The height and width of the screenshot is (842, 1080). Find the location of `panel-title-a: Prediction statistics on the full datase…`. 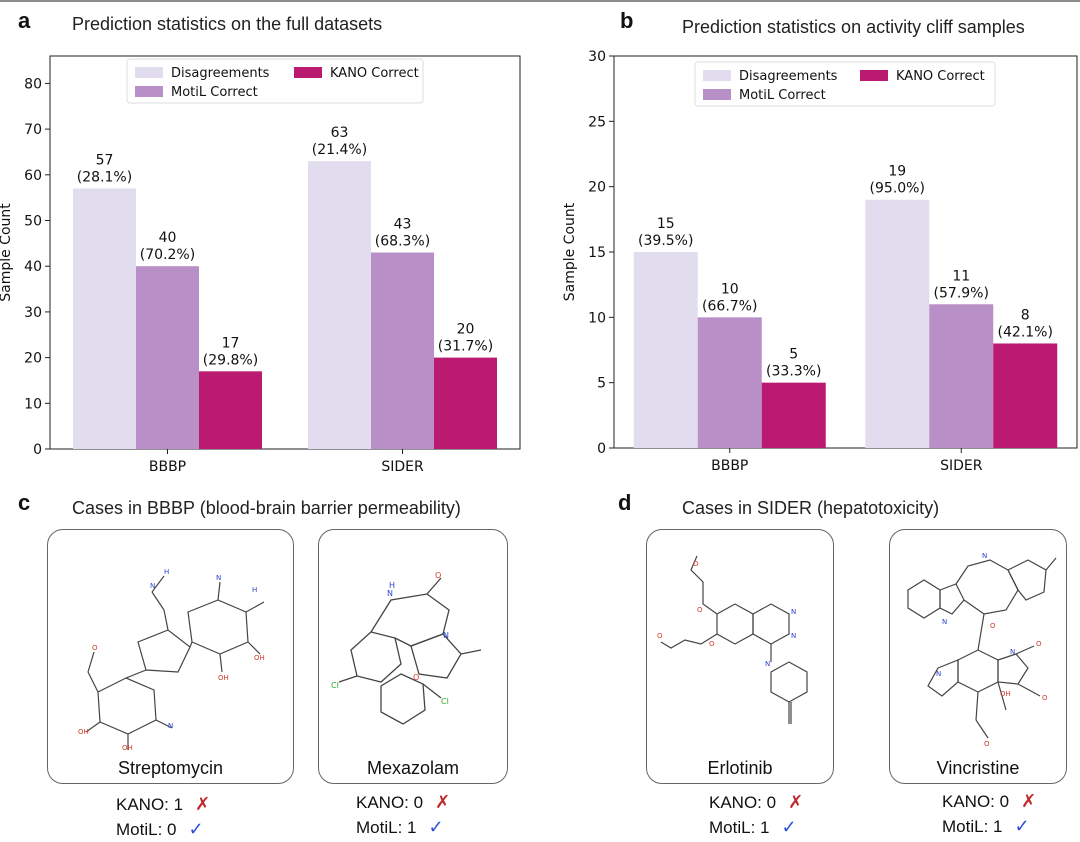

panel-title-a: Prediction statistics on the full datase… is located at coordinates (227, 24).